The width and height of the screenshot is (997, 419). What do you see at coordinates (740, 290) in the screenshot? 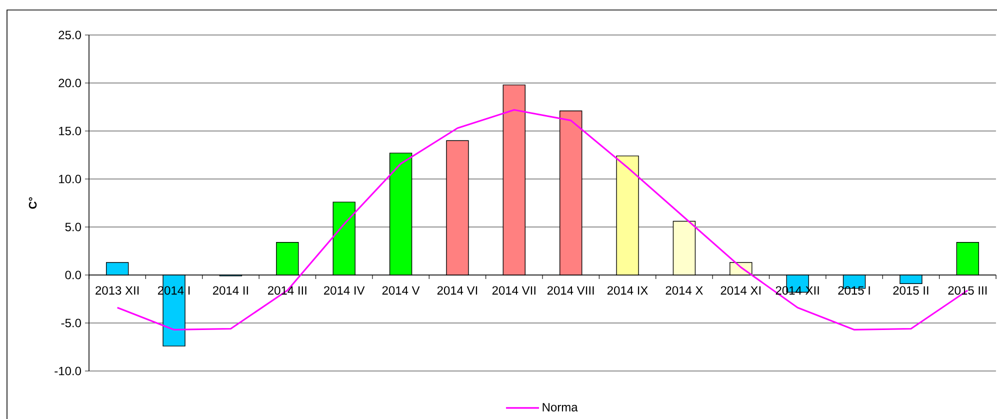
I see `x-tick-label: 2014 XI` at bounding box center [740, 290].